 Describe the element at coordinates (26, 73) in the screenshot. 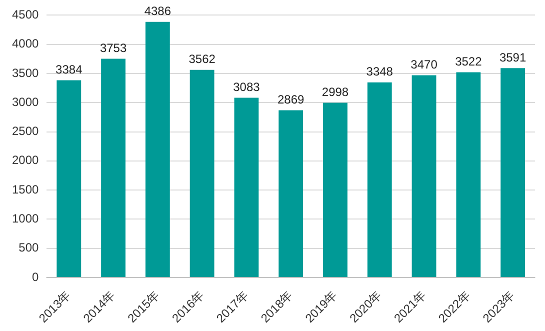

I see `y-tick-label: 3500` at that location.